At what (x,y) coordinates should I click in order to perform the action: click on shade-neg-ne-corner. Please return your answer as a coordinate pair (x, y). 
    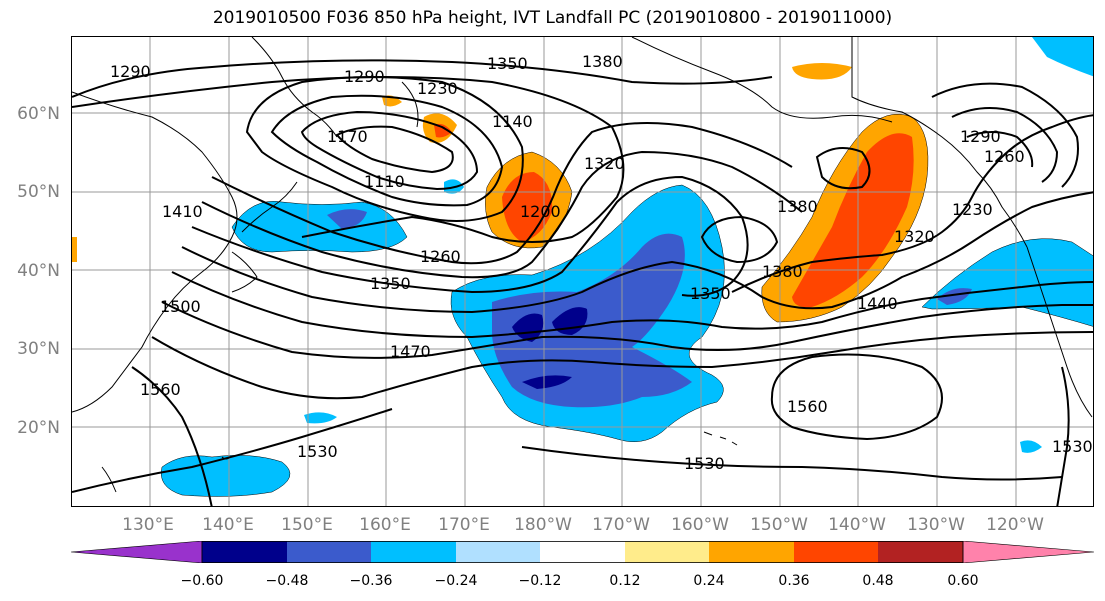
    Looking at the image, I should click on (1062, 57).